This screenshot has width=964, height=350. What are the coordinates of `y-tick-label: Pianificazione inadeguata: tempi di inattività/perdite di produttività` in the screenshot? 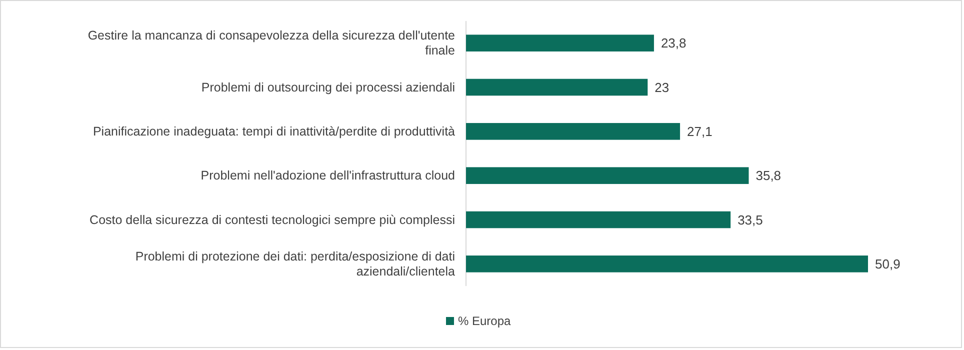 It's located at (274, 131).